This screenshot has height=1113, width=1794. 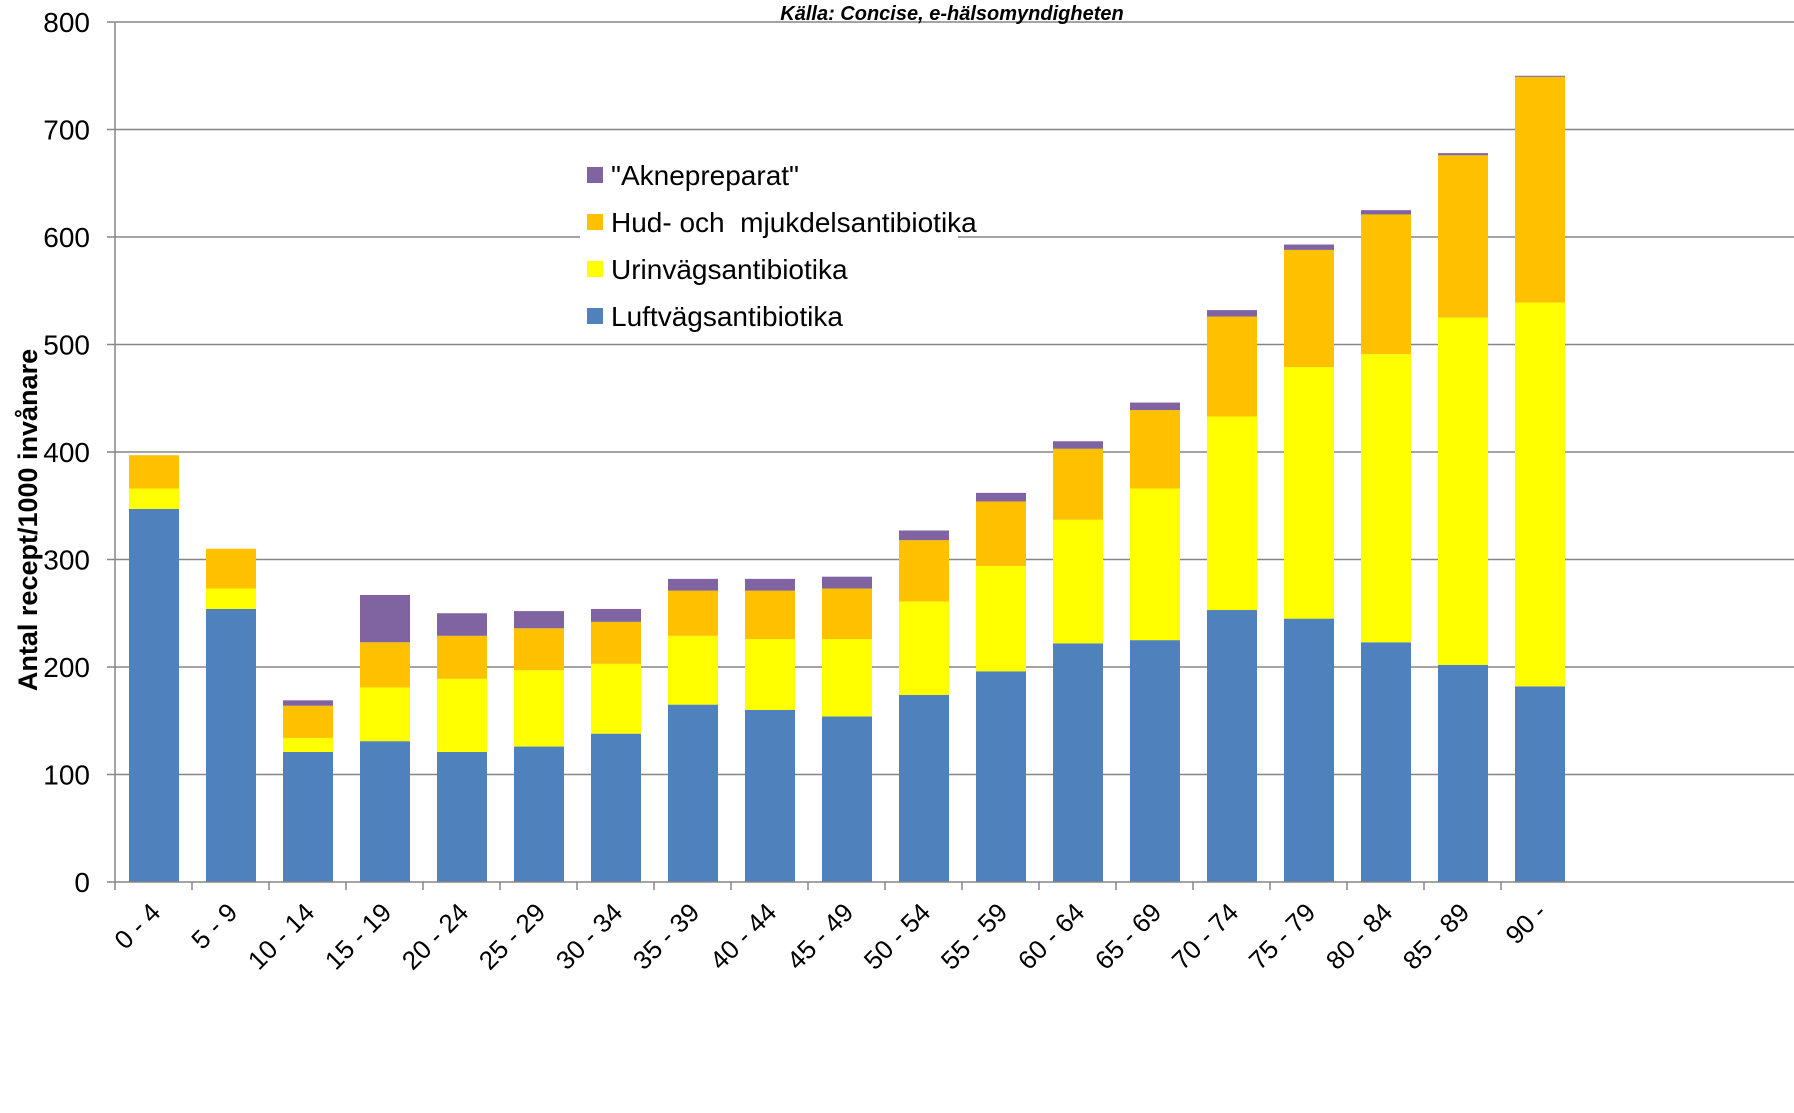 I want to click on x-tick-label: 55 - 59, so click(x=974, y=936).